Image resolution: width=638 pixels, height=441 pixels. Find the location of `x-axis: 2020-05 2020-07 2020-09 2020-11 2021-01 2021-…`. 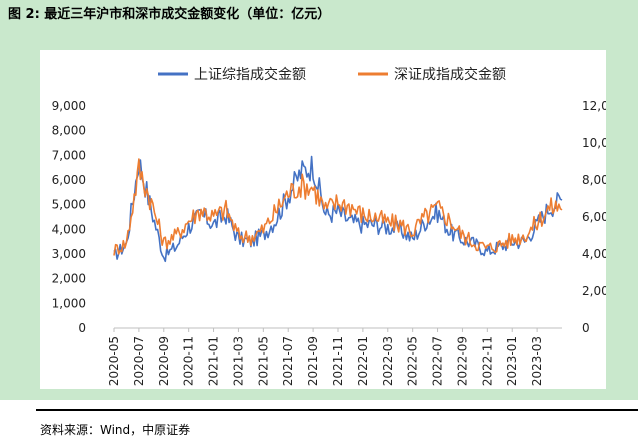

x-axis: 2020-05 2020-07 2020-09 2020-11 2021-01 2021-… is located at coordinates (334, 356).